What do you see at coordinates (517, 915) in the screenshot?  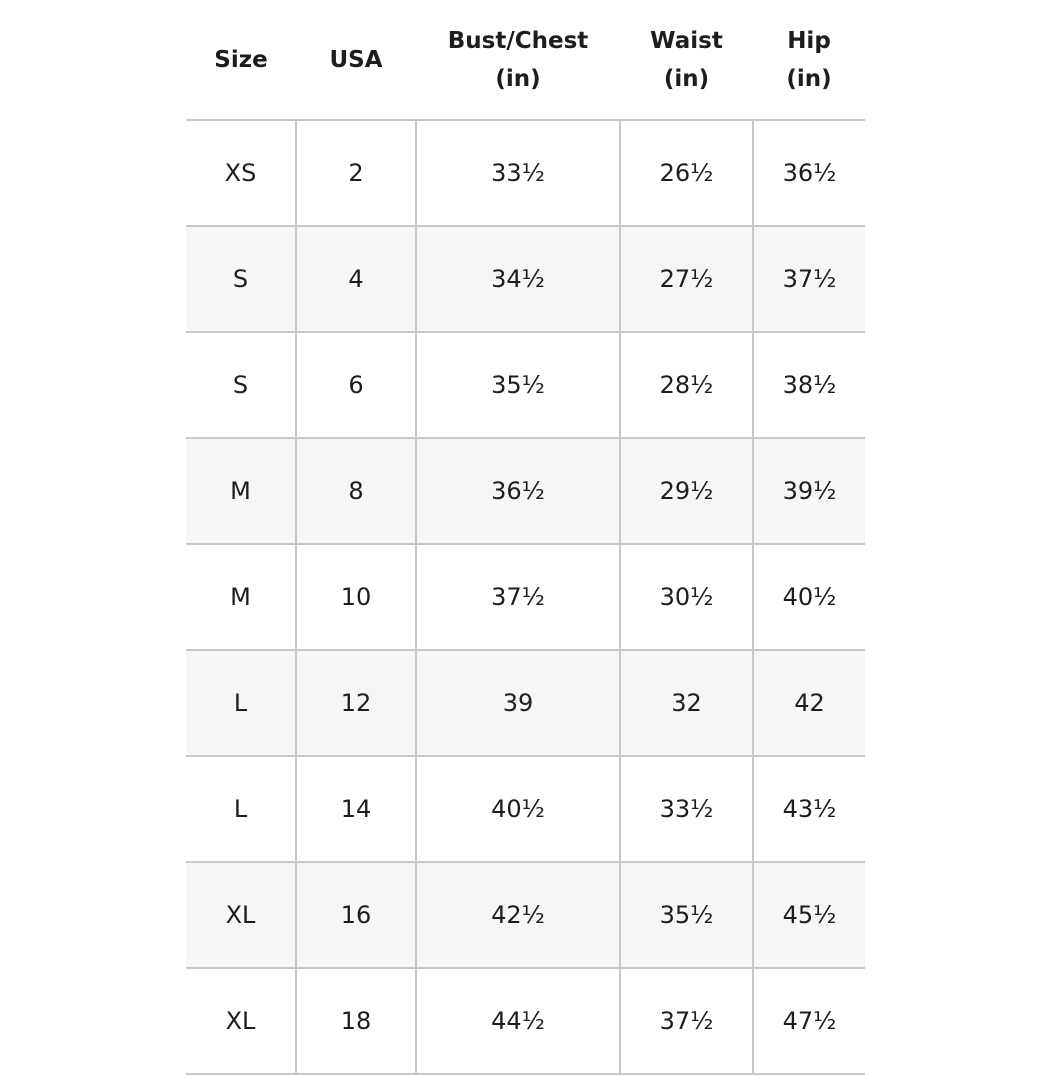 I see `cell-bust: 42½` at bounding box center [517, 915].